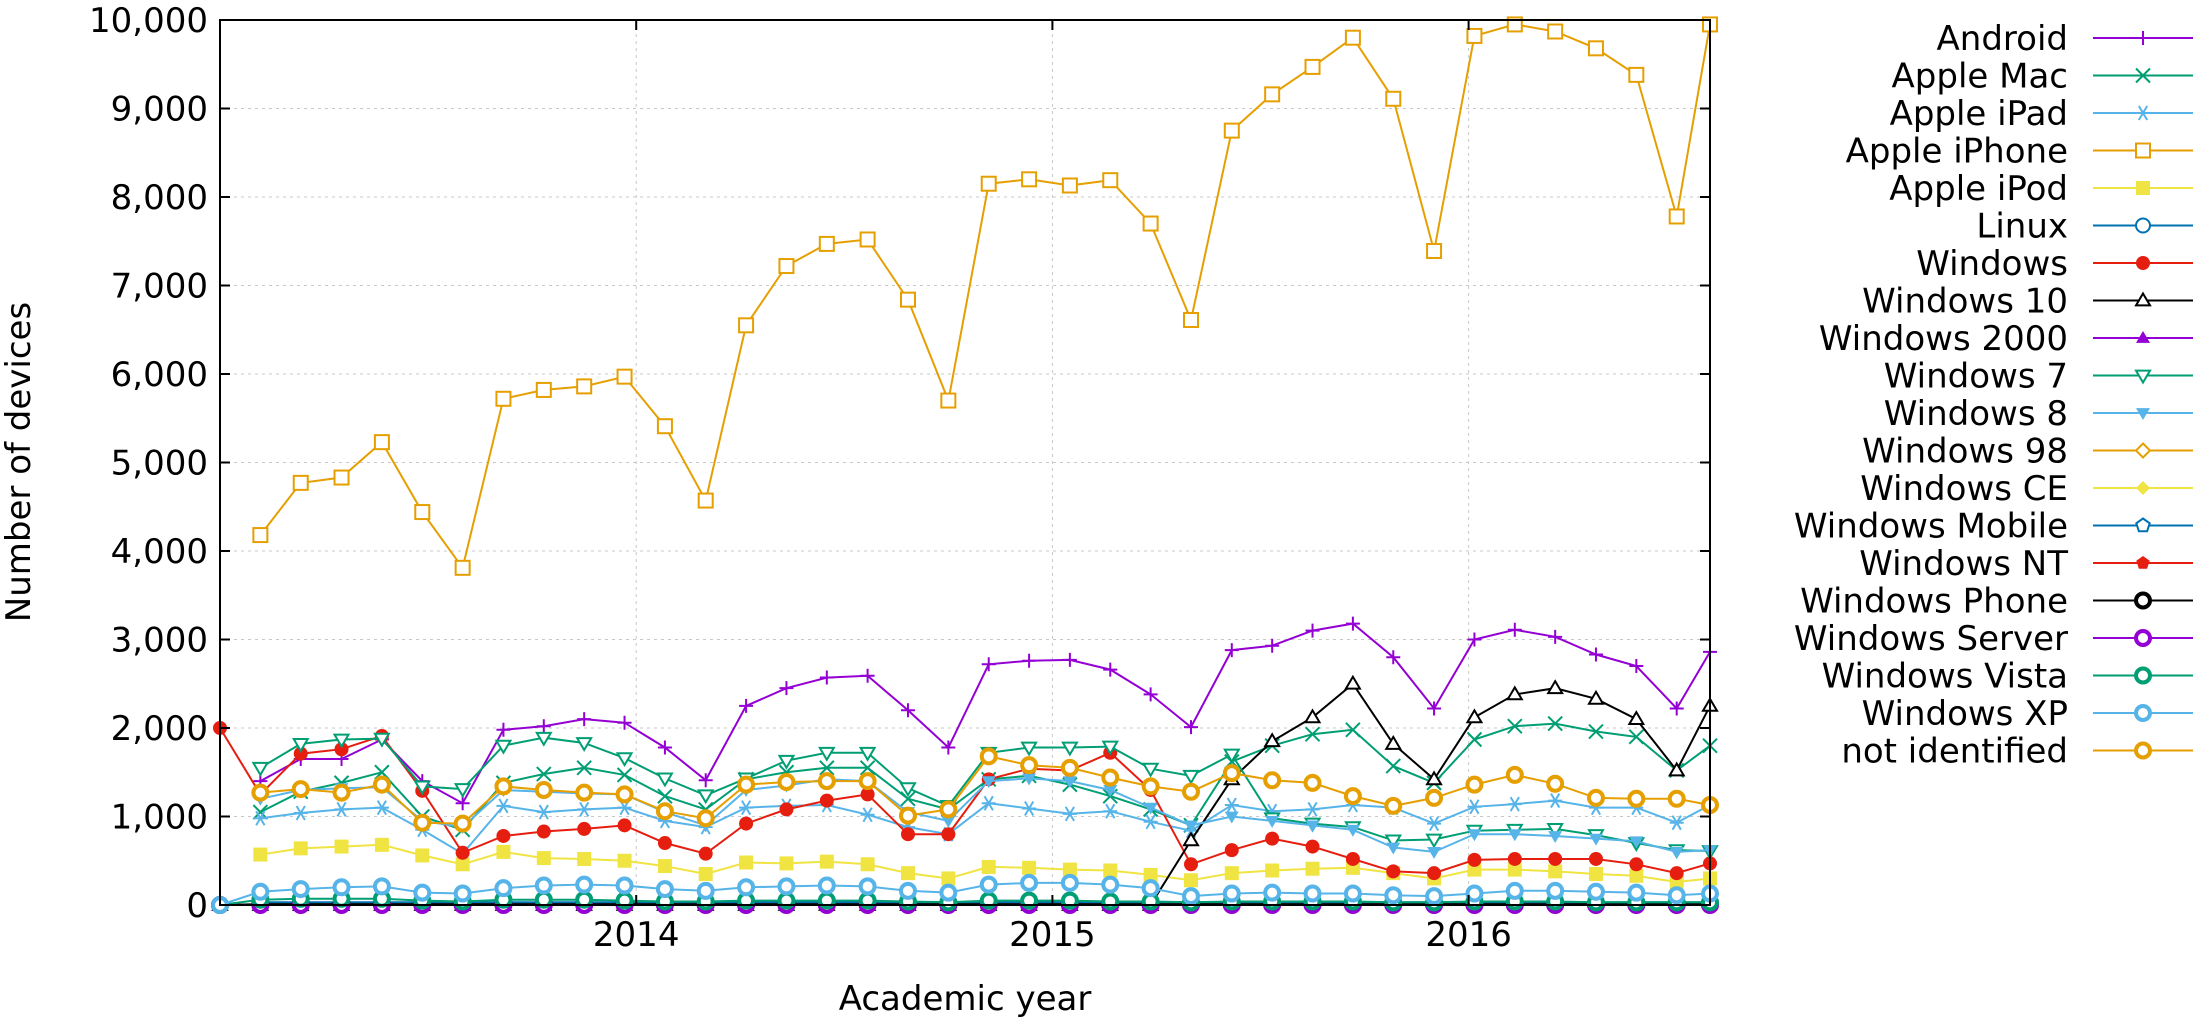  Describe the element at coordinates (2026, 489) in the screenshot. I see `legend-entry: Windows CE` at that location.